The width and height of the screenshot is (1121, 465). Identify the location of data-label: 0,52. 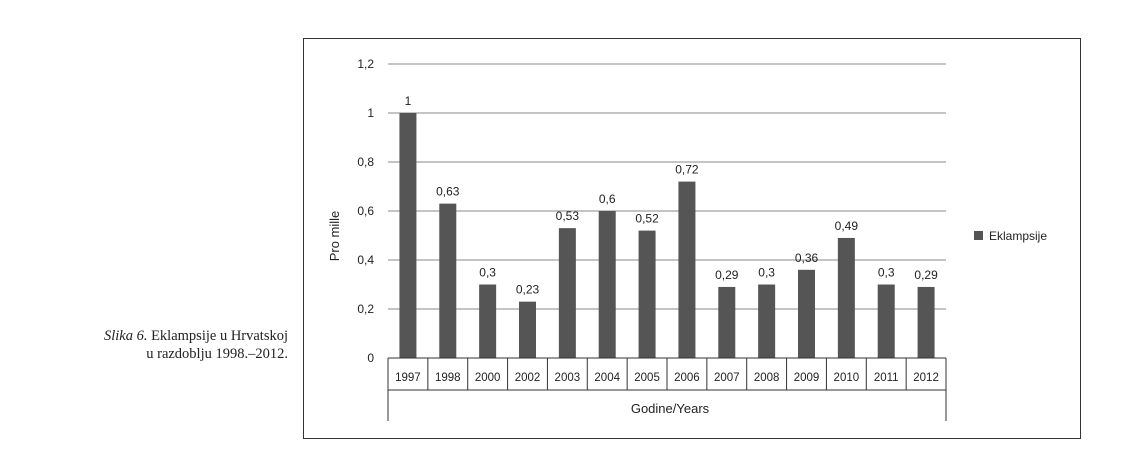
(647, 219).